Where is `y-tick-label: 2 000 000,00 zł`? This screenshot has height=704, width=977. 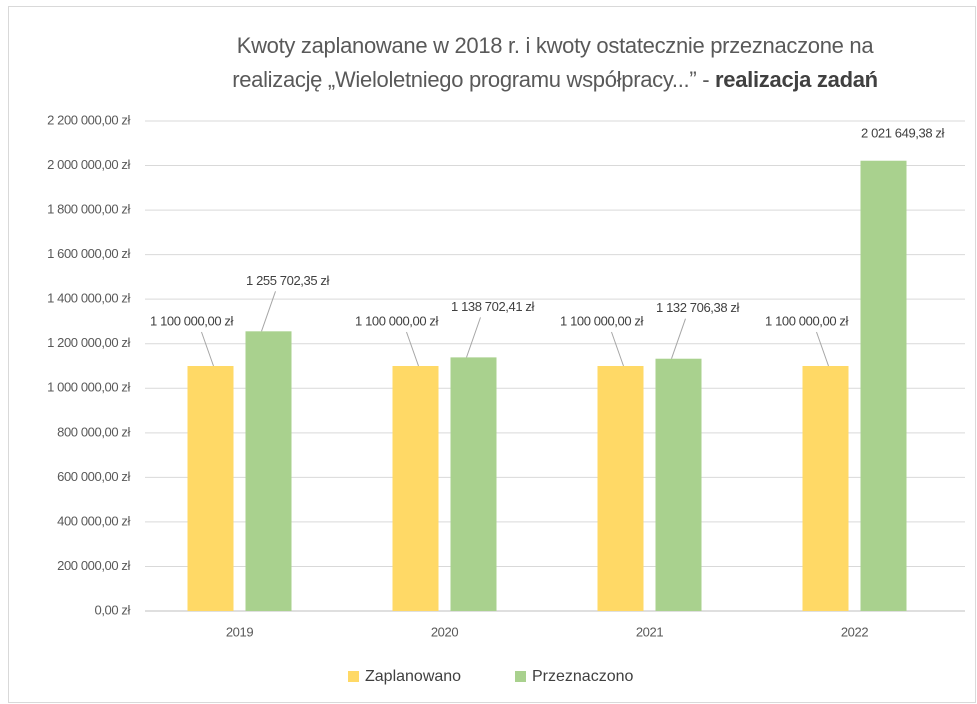
y-tick-label: 2 000 000,00 zł is located at coordinates (88, 164).